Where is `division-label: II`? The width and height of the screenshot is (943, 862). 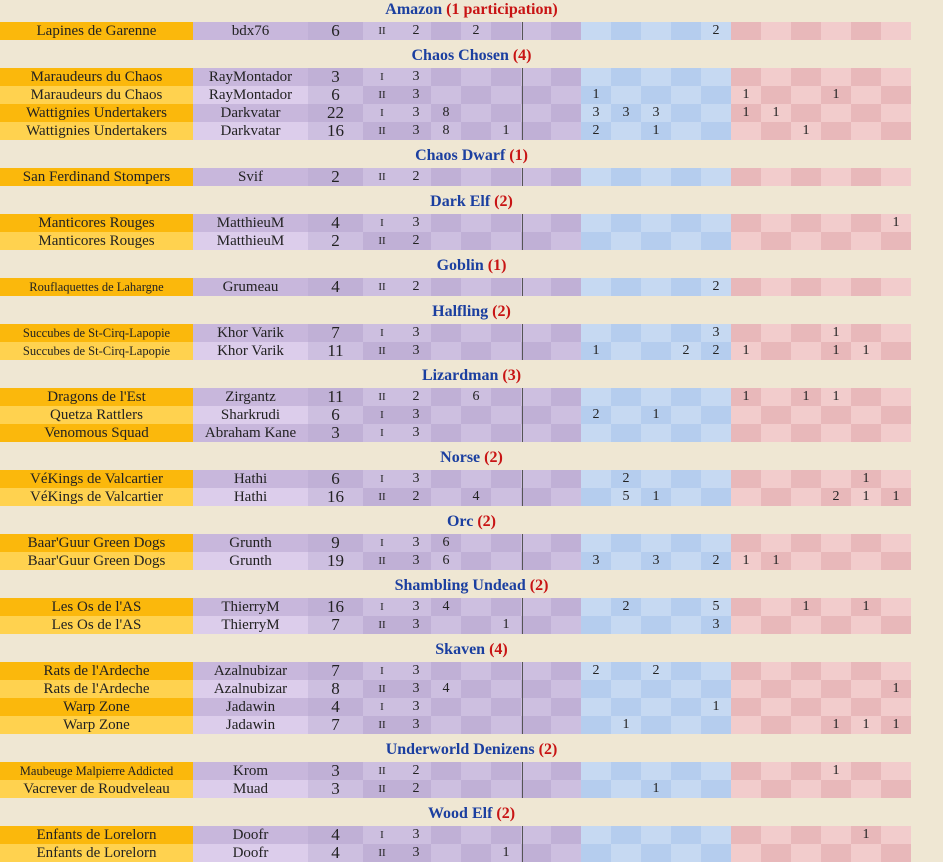
division-label: II is located at coordinates (382, 789).